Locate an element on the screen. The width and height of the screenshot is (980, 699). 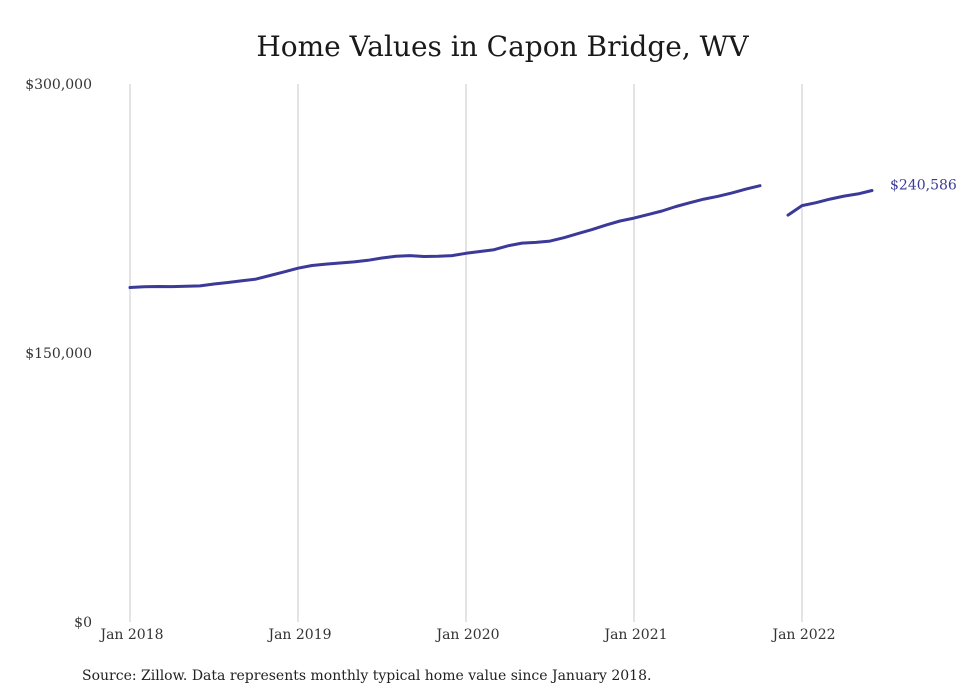
series-lines is located at coordinates (501, 236).